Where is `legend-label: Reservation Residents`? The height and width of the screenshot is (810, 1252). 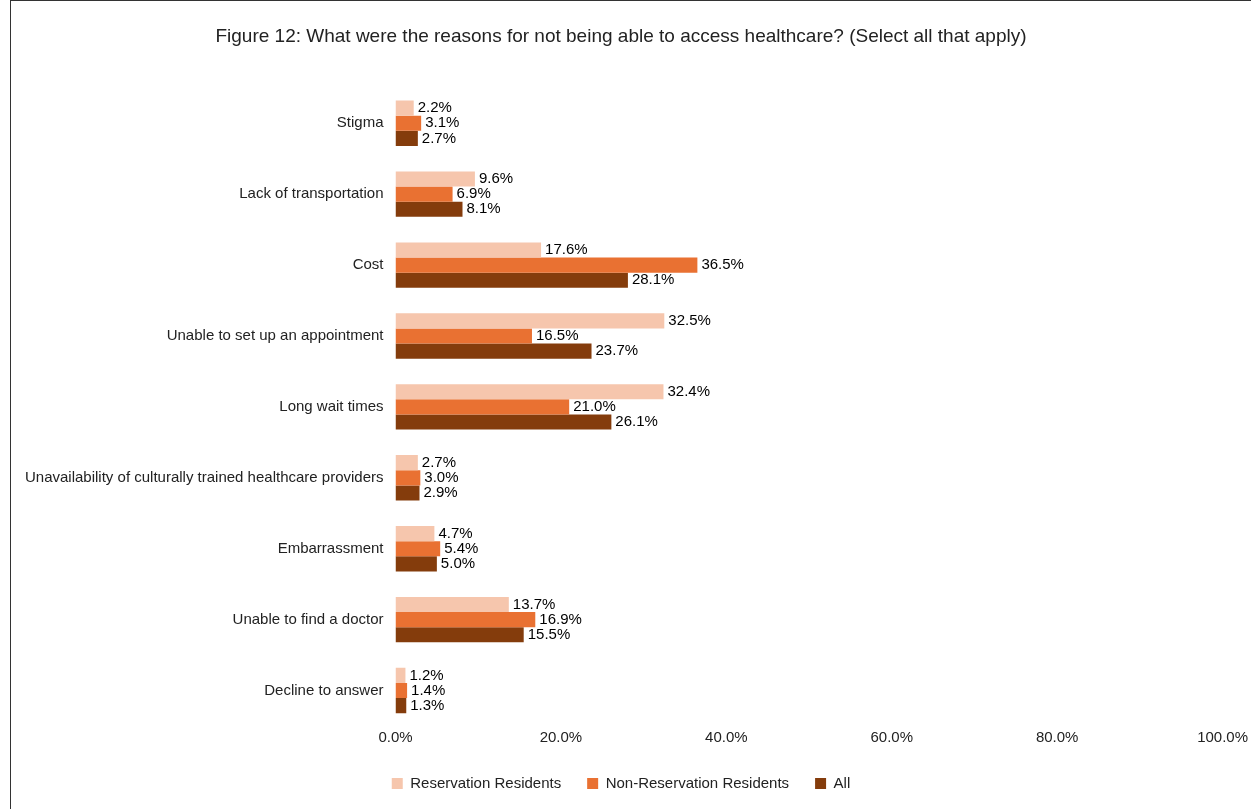 legend-label: Reservation Residents is located at coordinates (486, 782).